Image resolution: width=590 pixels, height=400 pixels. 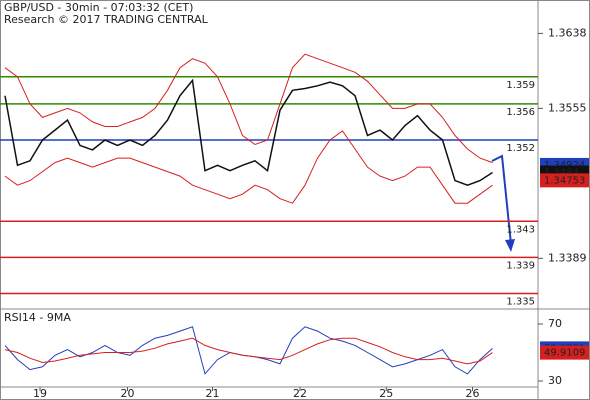 I want to click on x-tick-label: 26, so click(x=473, y=393).